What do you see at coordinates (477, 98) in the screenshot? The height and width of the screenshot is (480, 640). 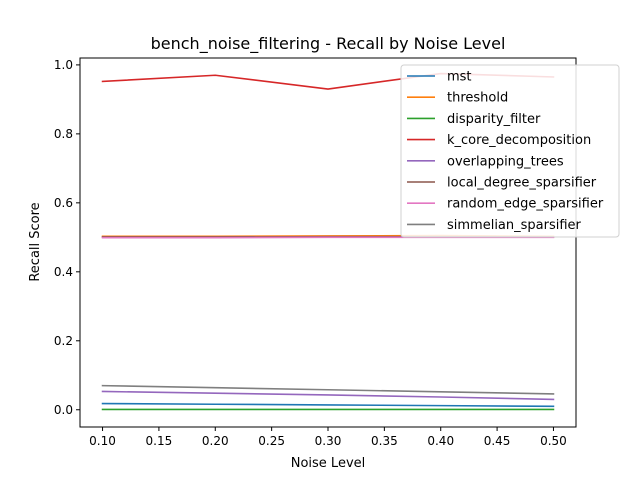 I see `legend-label: threshold` at bounding box center [477, 98].